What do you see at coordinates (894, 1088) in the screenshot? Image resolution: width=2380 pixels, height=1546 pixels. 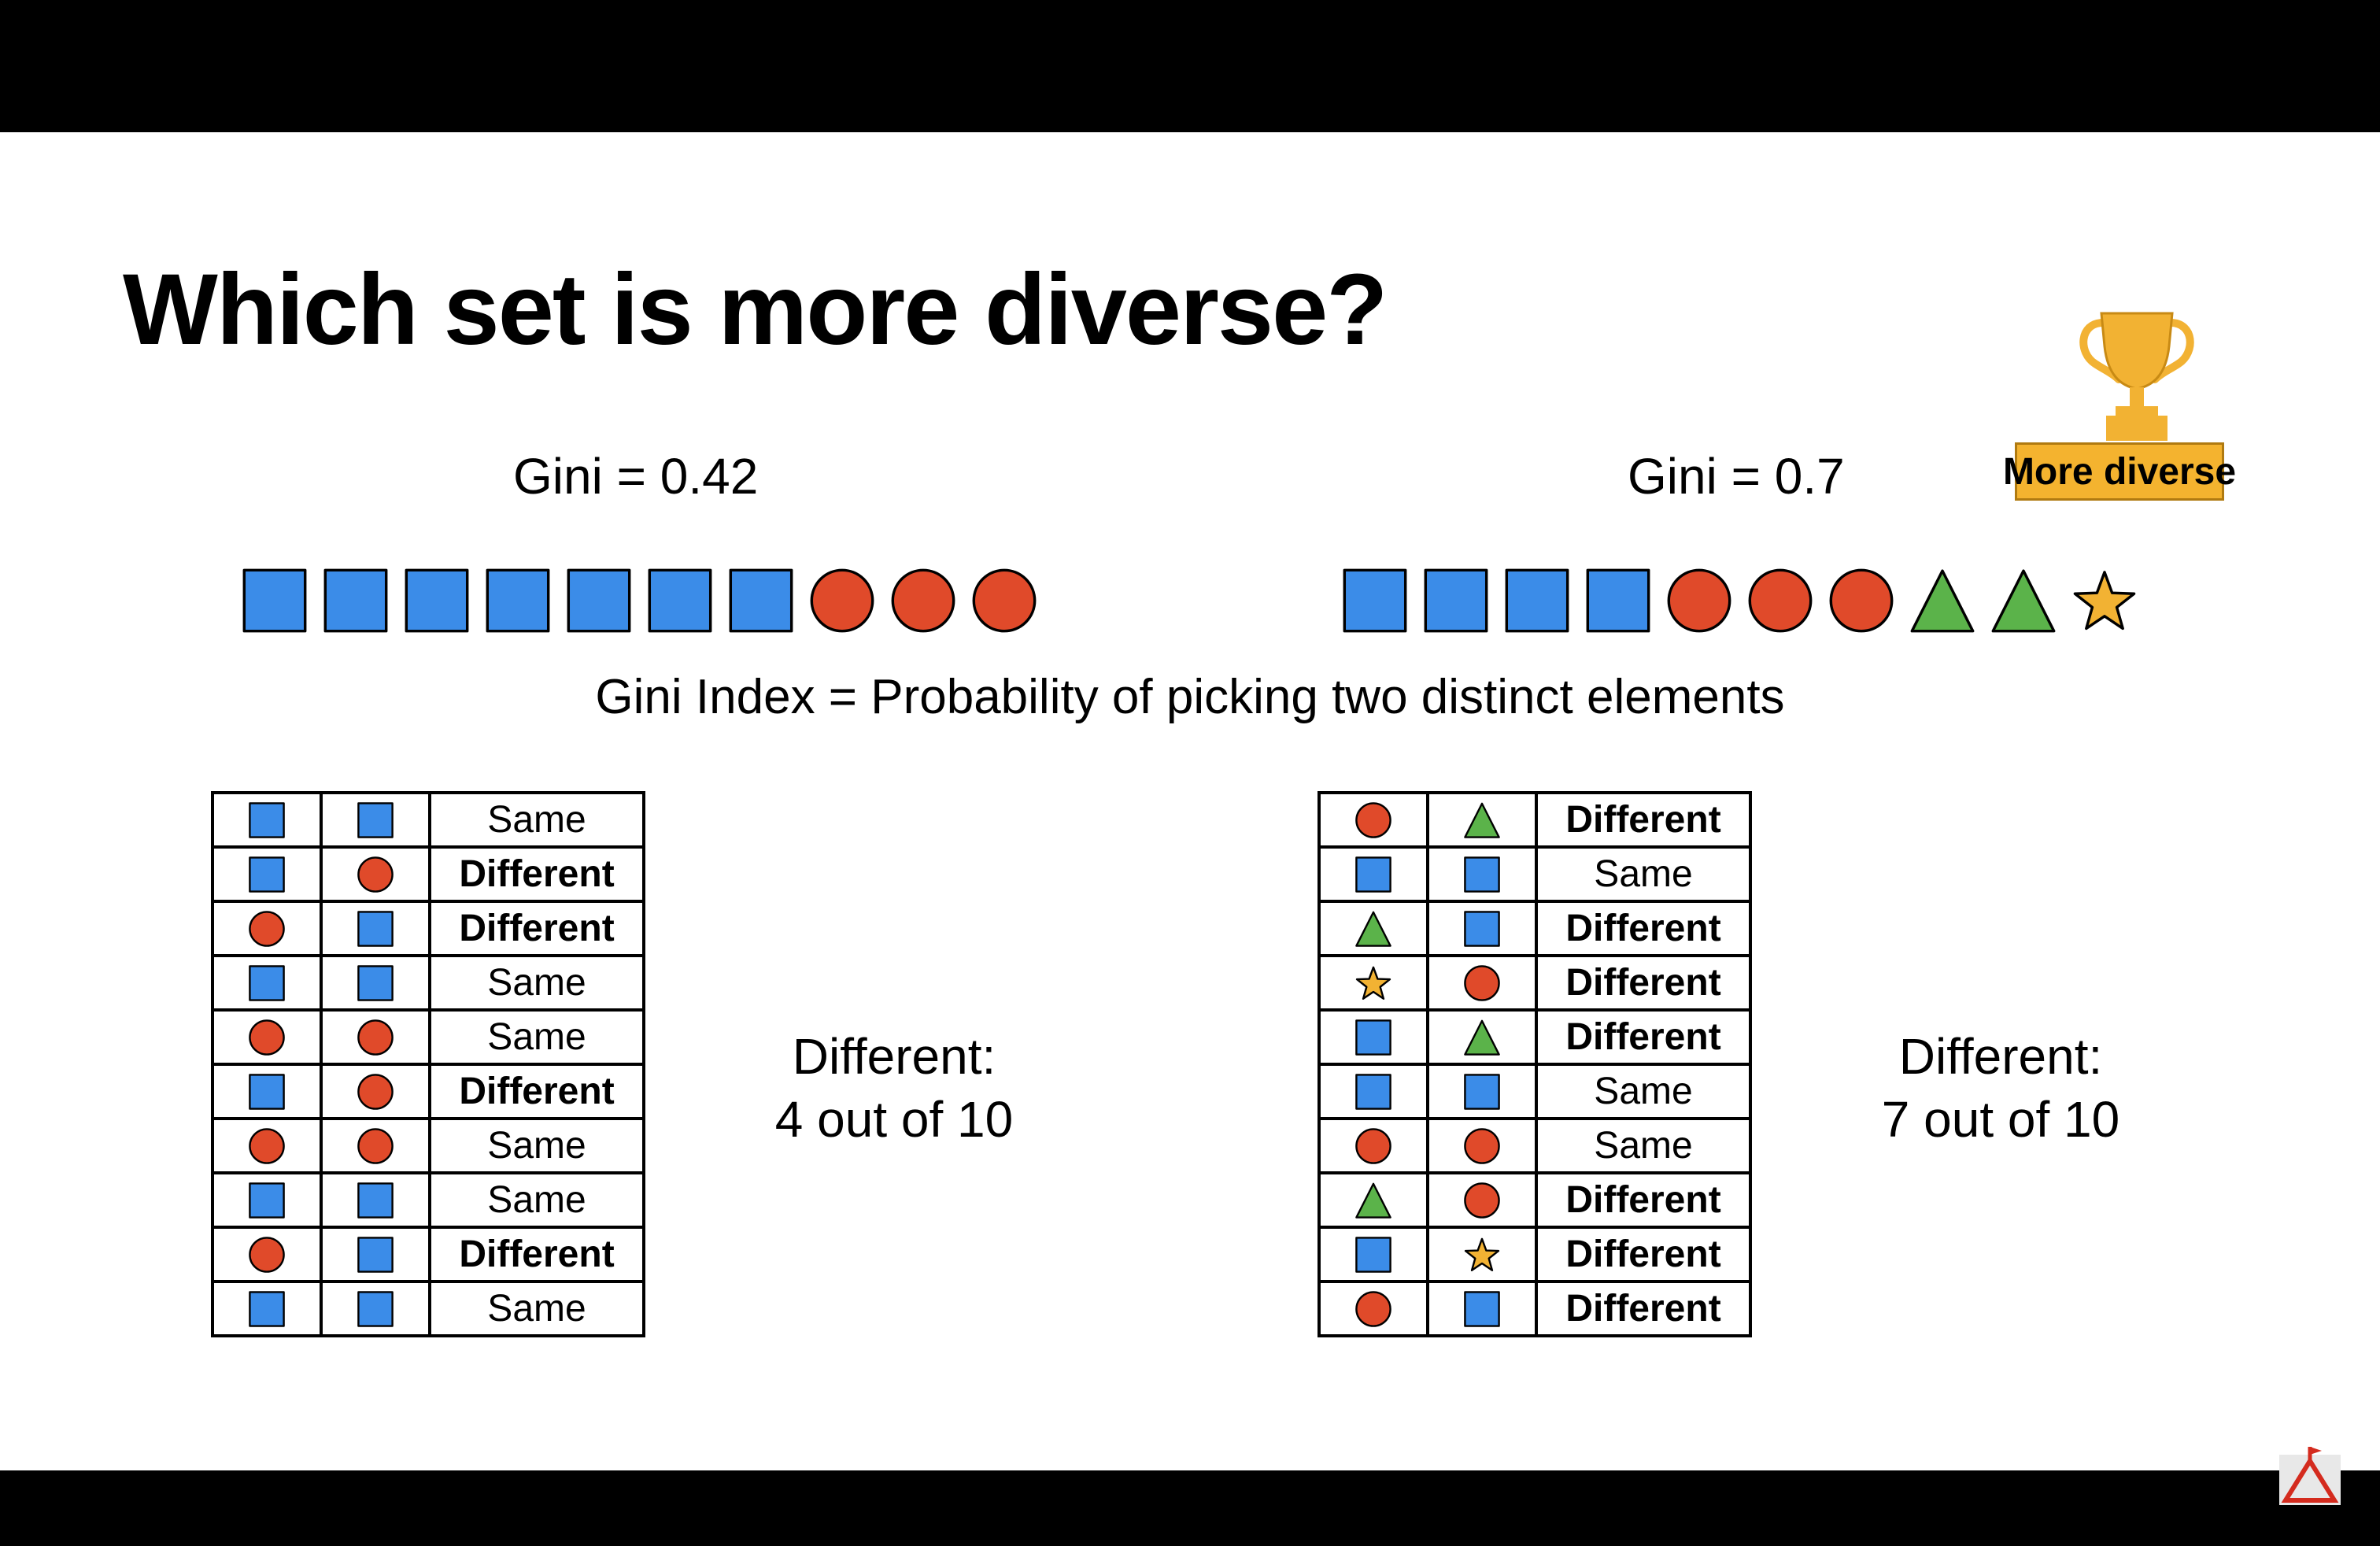 I see `left-summary: Different: 4 out of 10` at bounding box center [894, 1088].